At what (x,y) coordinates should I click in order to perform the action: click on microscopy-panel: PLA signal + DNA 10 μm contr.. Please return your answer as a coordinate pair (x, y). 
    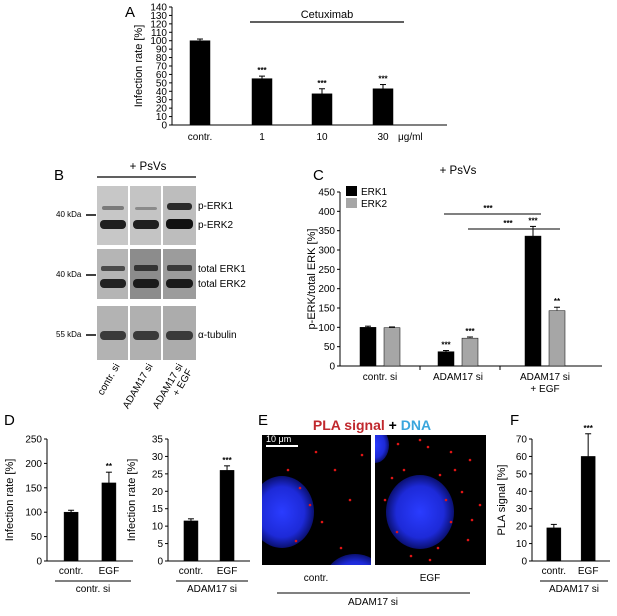
    Looking at the image, I should click on (374, 512).